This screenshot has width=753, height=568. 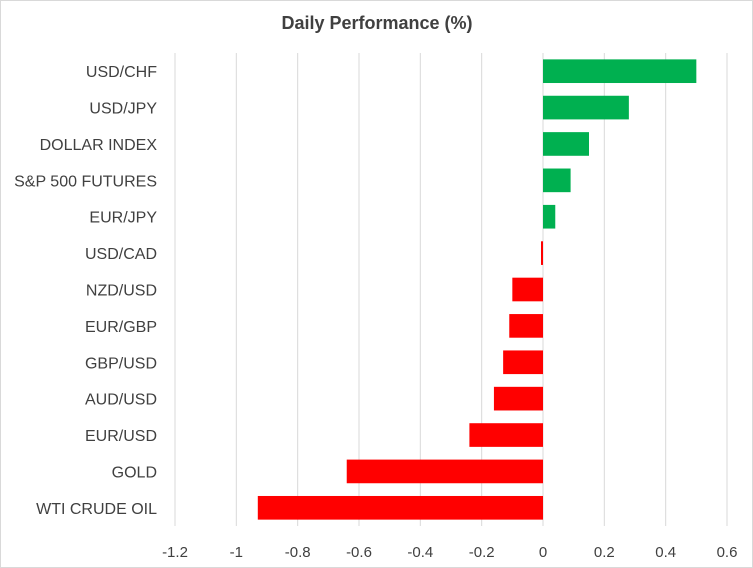 I want to click on x-tick-label: -0.2, so click(x=482, y=552).